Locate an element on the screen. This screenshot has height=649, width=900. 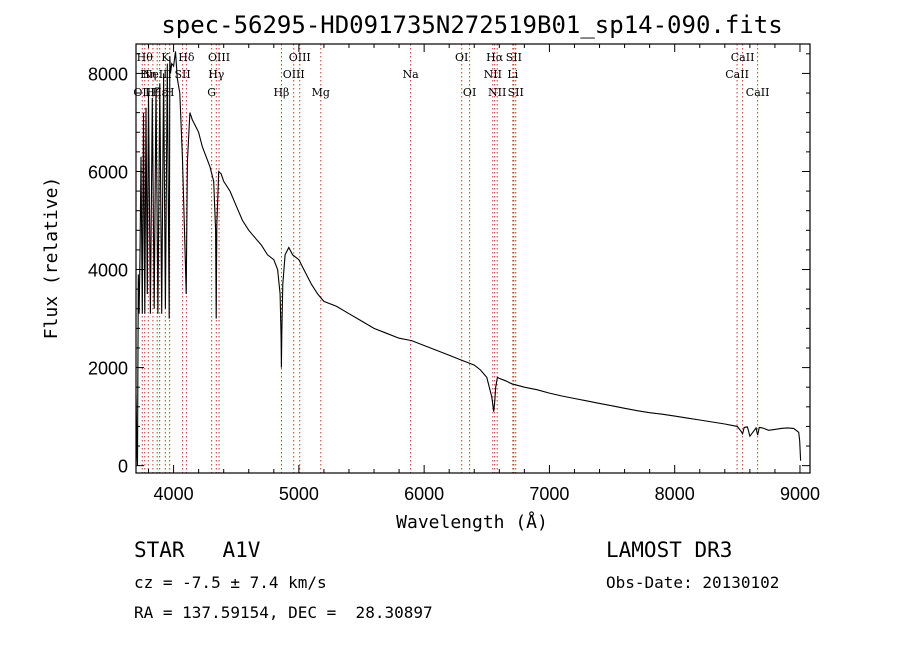
x-tick-label: 5000 is located at coordinates (299, 494).